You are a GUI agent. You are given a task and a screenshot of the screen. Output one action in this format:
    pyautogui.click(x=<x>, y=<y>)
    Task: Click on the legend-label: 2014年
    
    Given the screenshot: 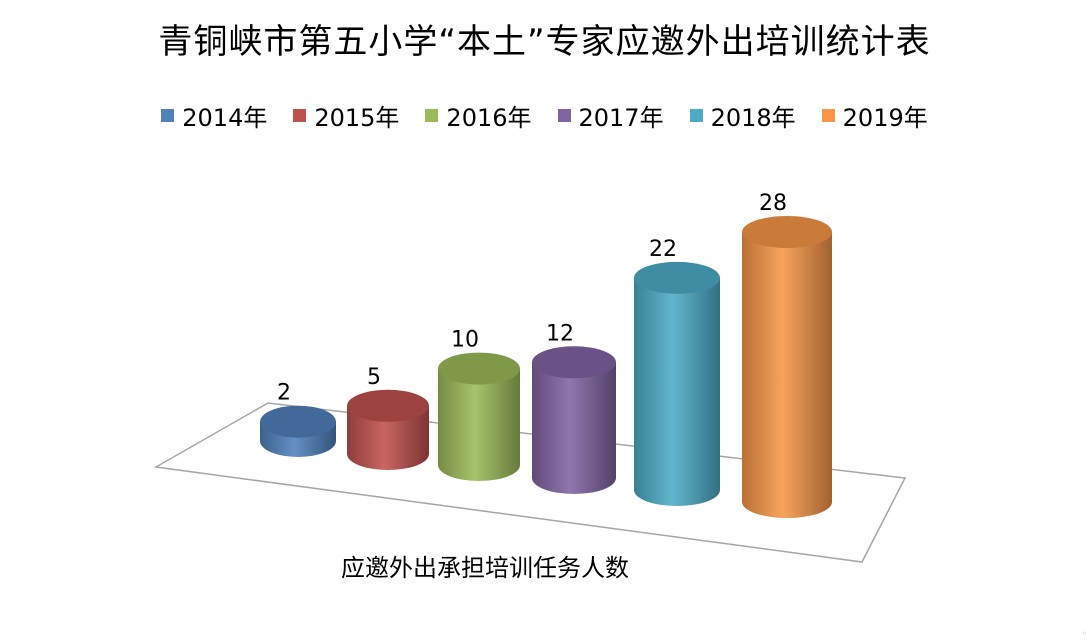 What is the action you would take?
    pyautogui.click(x=225, y=118)
    